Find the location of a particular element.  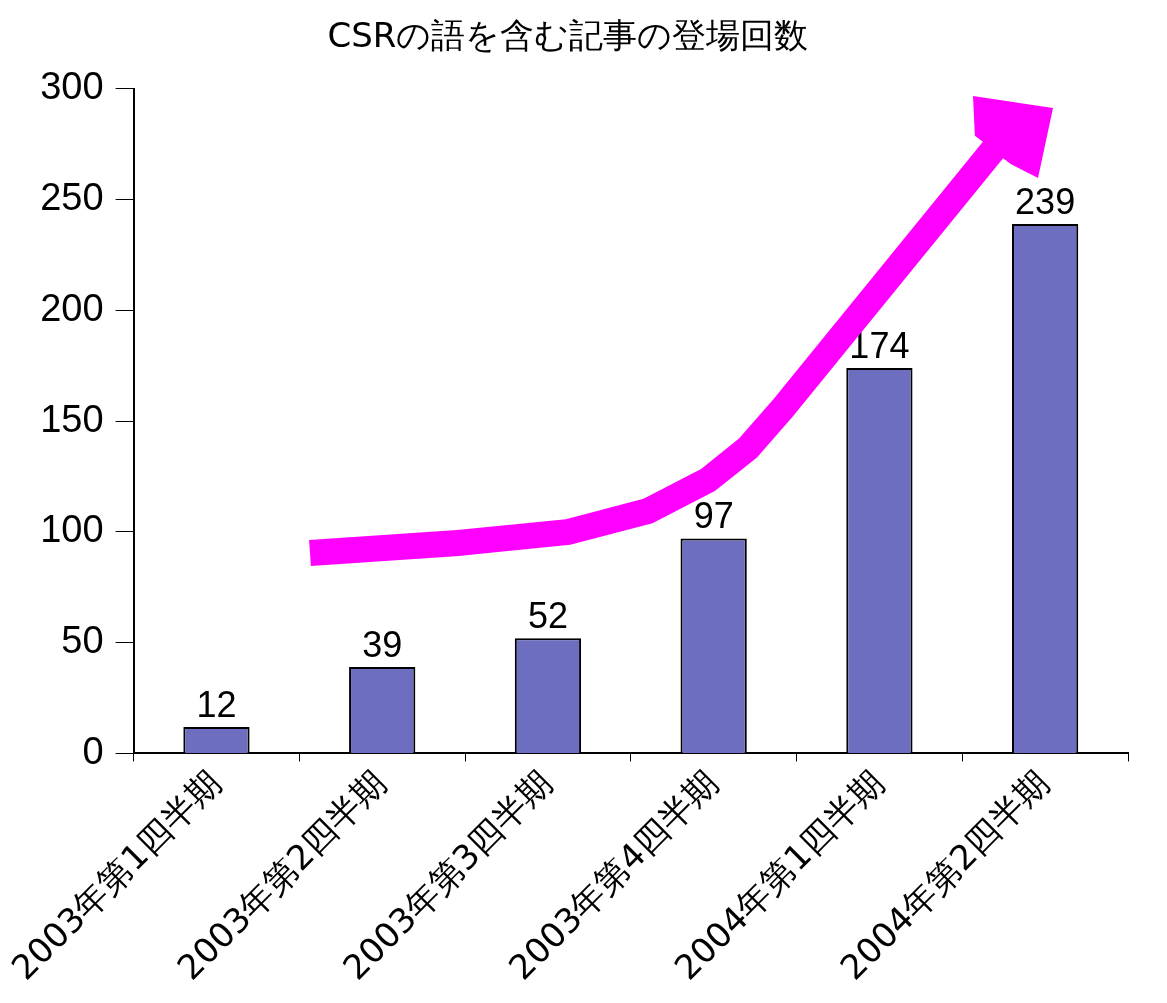

y-tick-label: 0 is located at coordinates (93, 750).